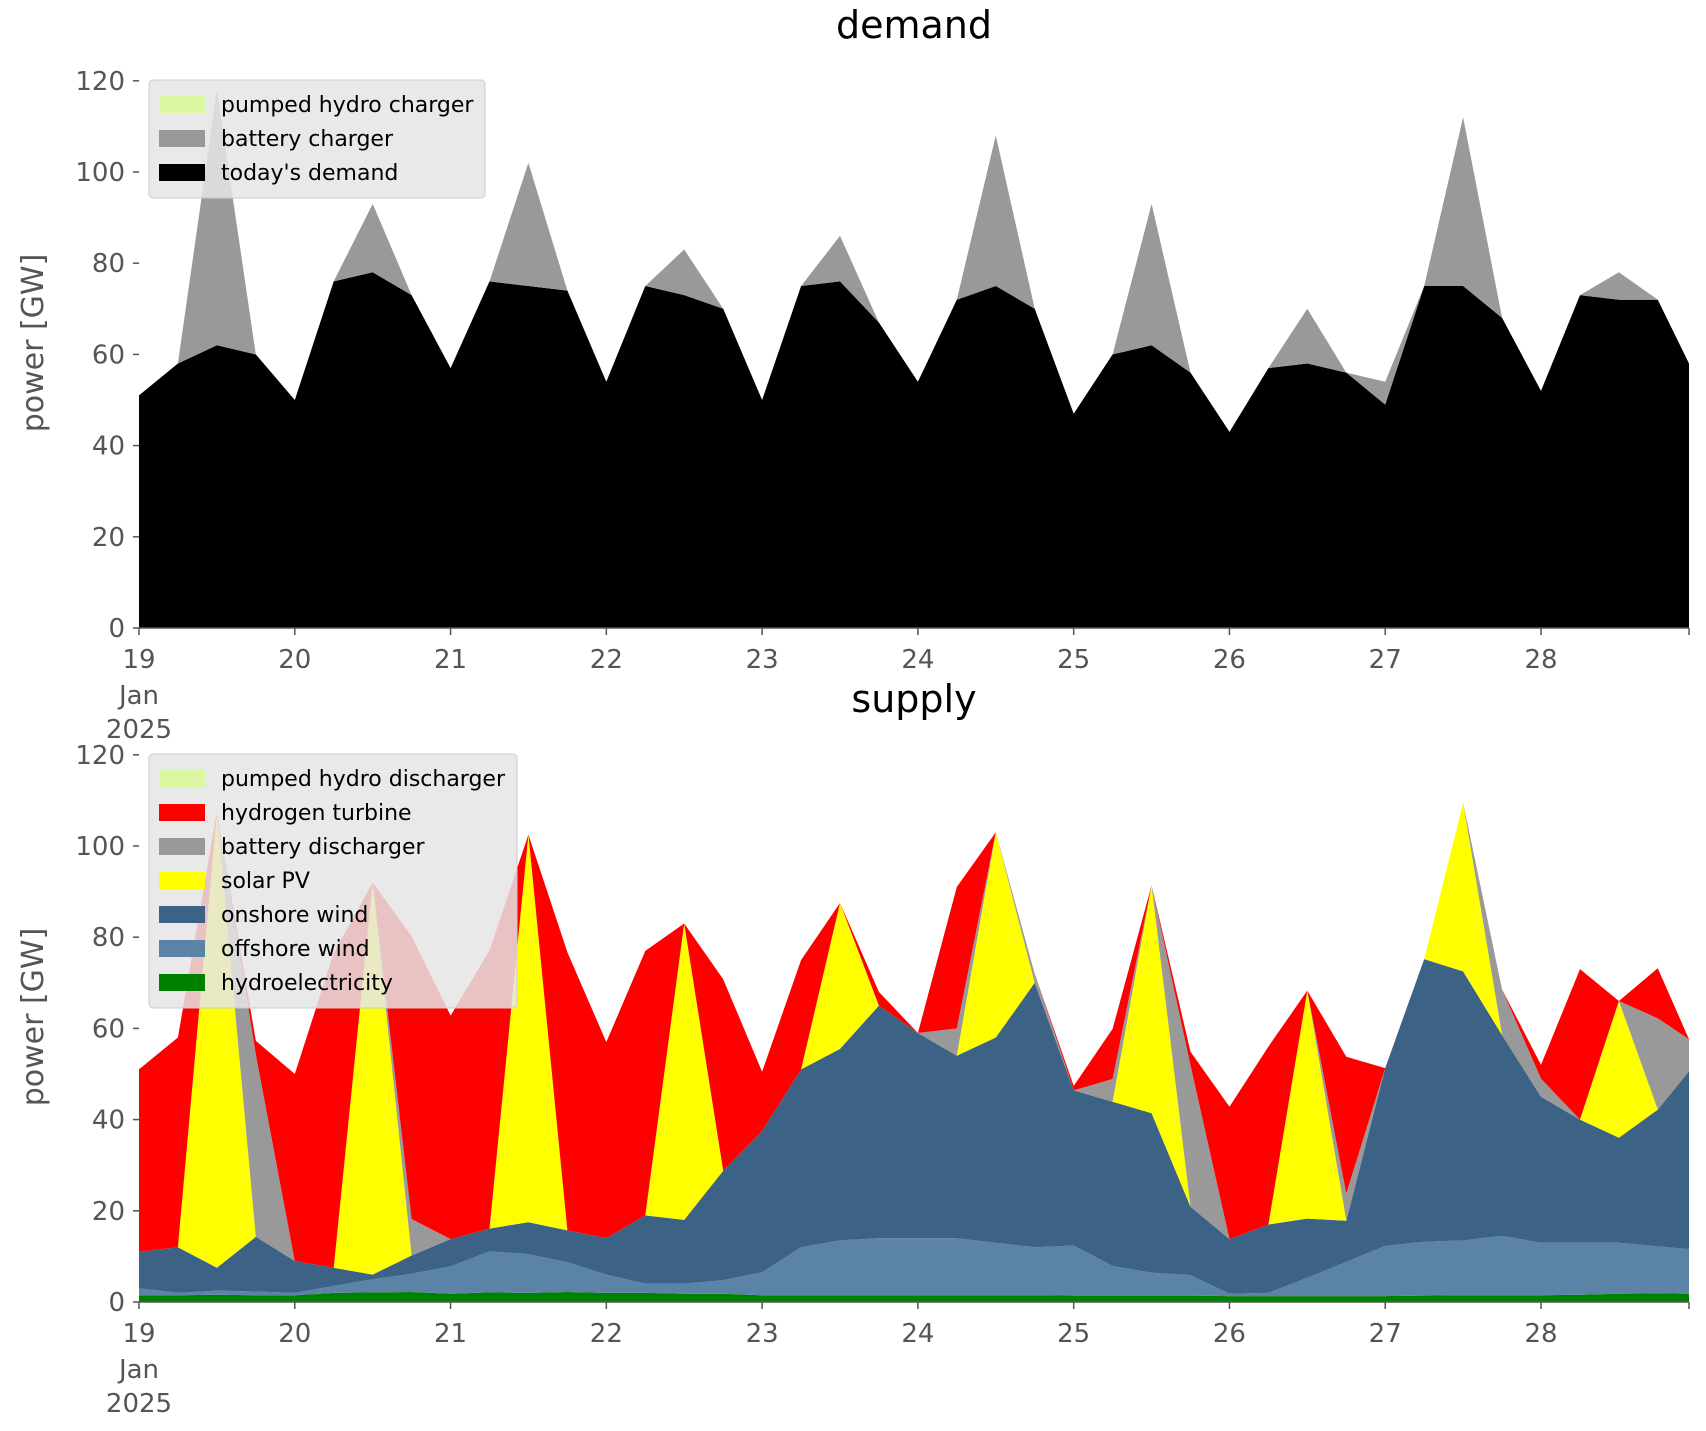 The height and width of the screenshot is (1431, 1706). Describe the element at coordinates (182, 812) in the screenshot. I see `supply-legend-swatch-hydrogen-turbine` at that location.